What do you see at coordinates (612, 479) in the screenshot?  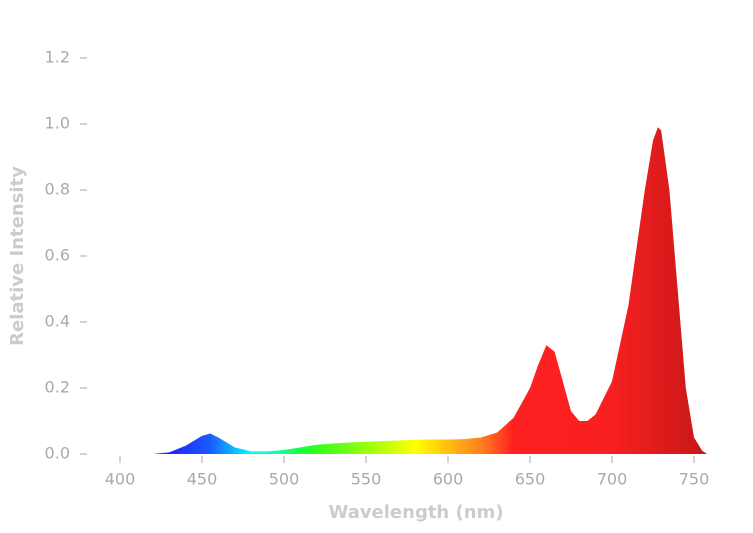 I see `x-tick-label: 700` at bounding box center [612, 479].